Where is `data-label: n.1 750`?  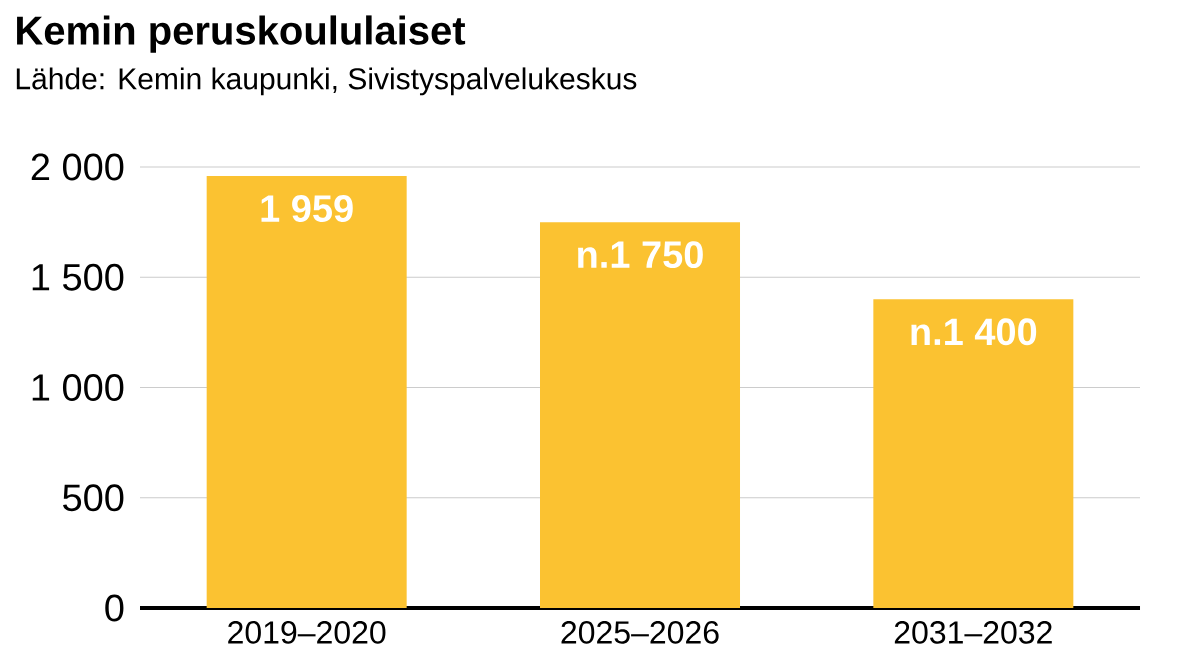
data-label: n.1 750 is located at coordinates (640, 255).